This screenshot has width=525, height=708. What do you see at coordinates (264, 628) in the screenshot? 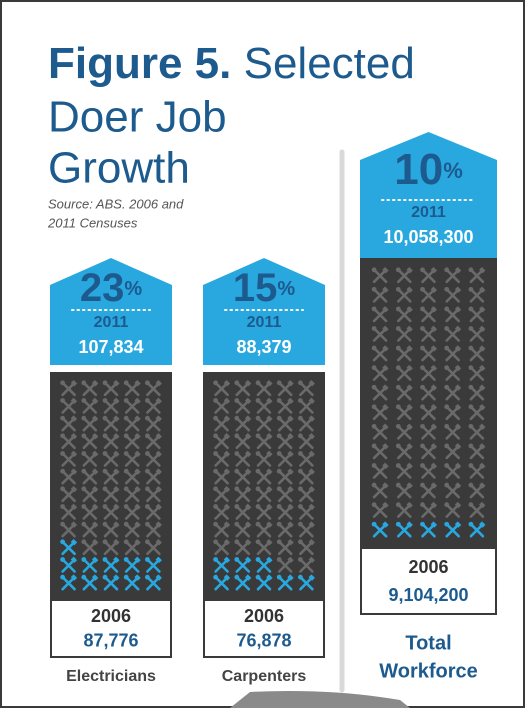
I see `old-box` at bounding box center [264, 628].